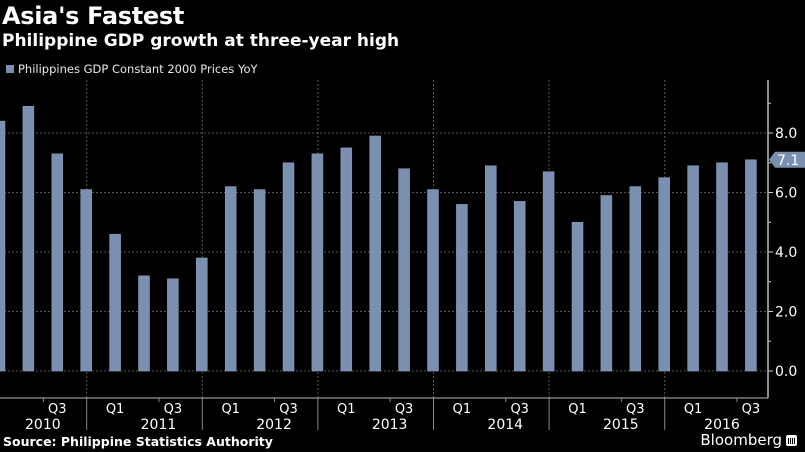 The height and width of the screenshot is (452, 805). I want to click on brand-logo: Bloomberg, so click(748, 440).